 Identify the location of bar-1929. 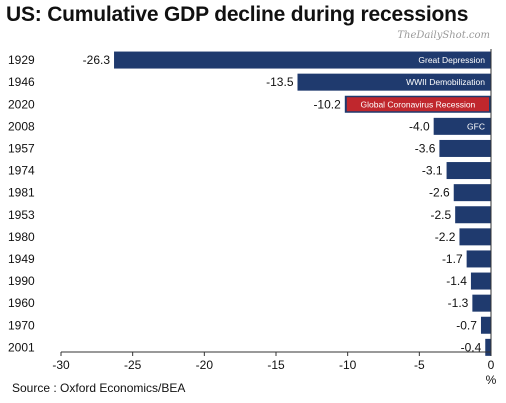
(303, 60).